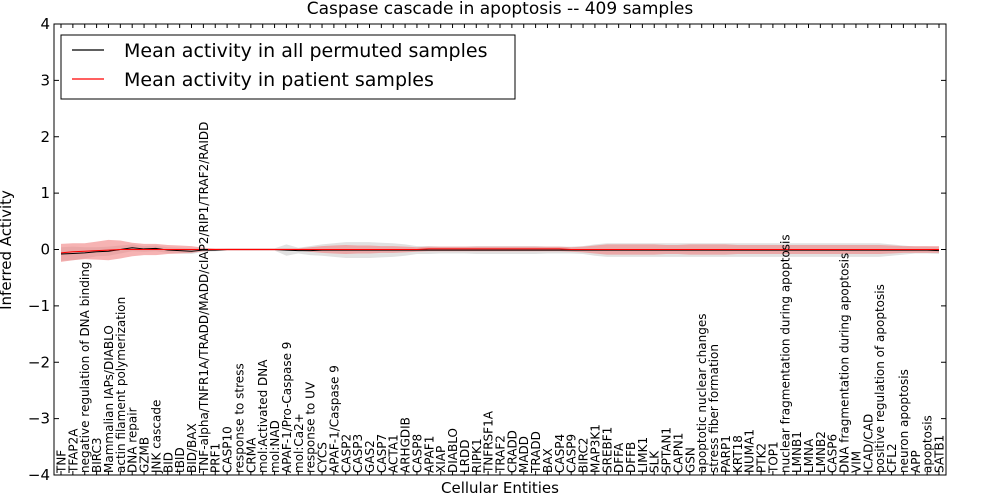  What do you see at coordinates (251, 455) in the screenshot?
I see `x-tick-label: CRMA` at bounding box center [251, 455].